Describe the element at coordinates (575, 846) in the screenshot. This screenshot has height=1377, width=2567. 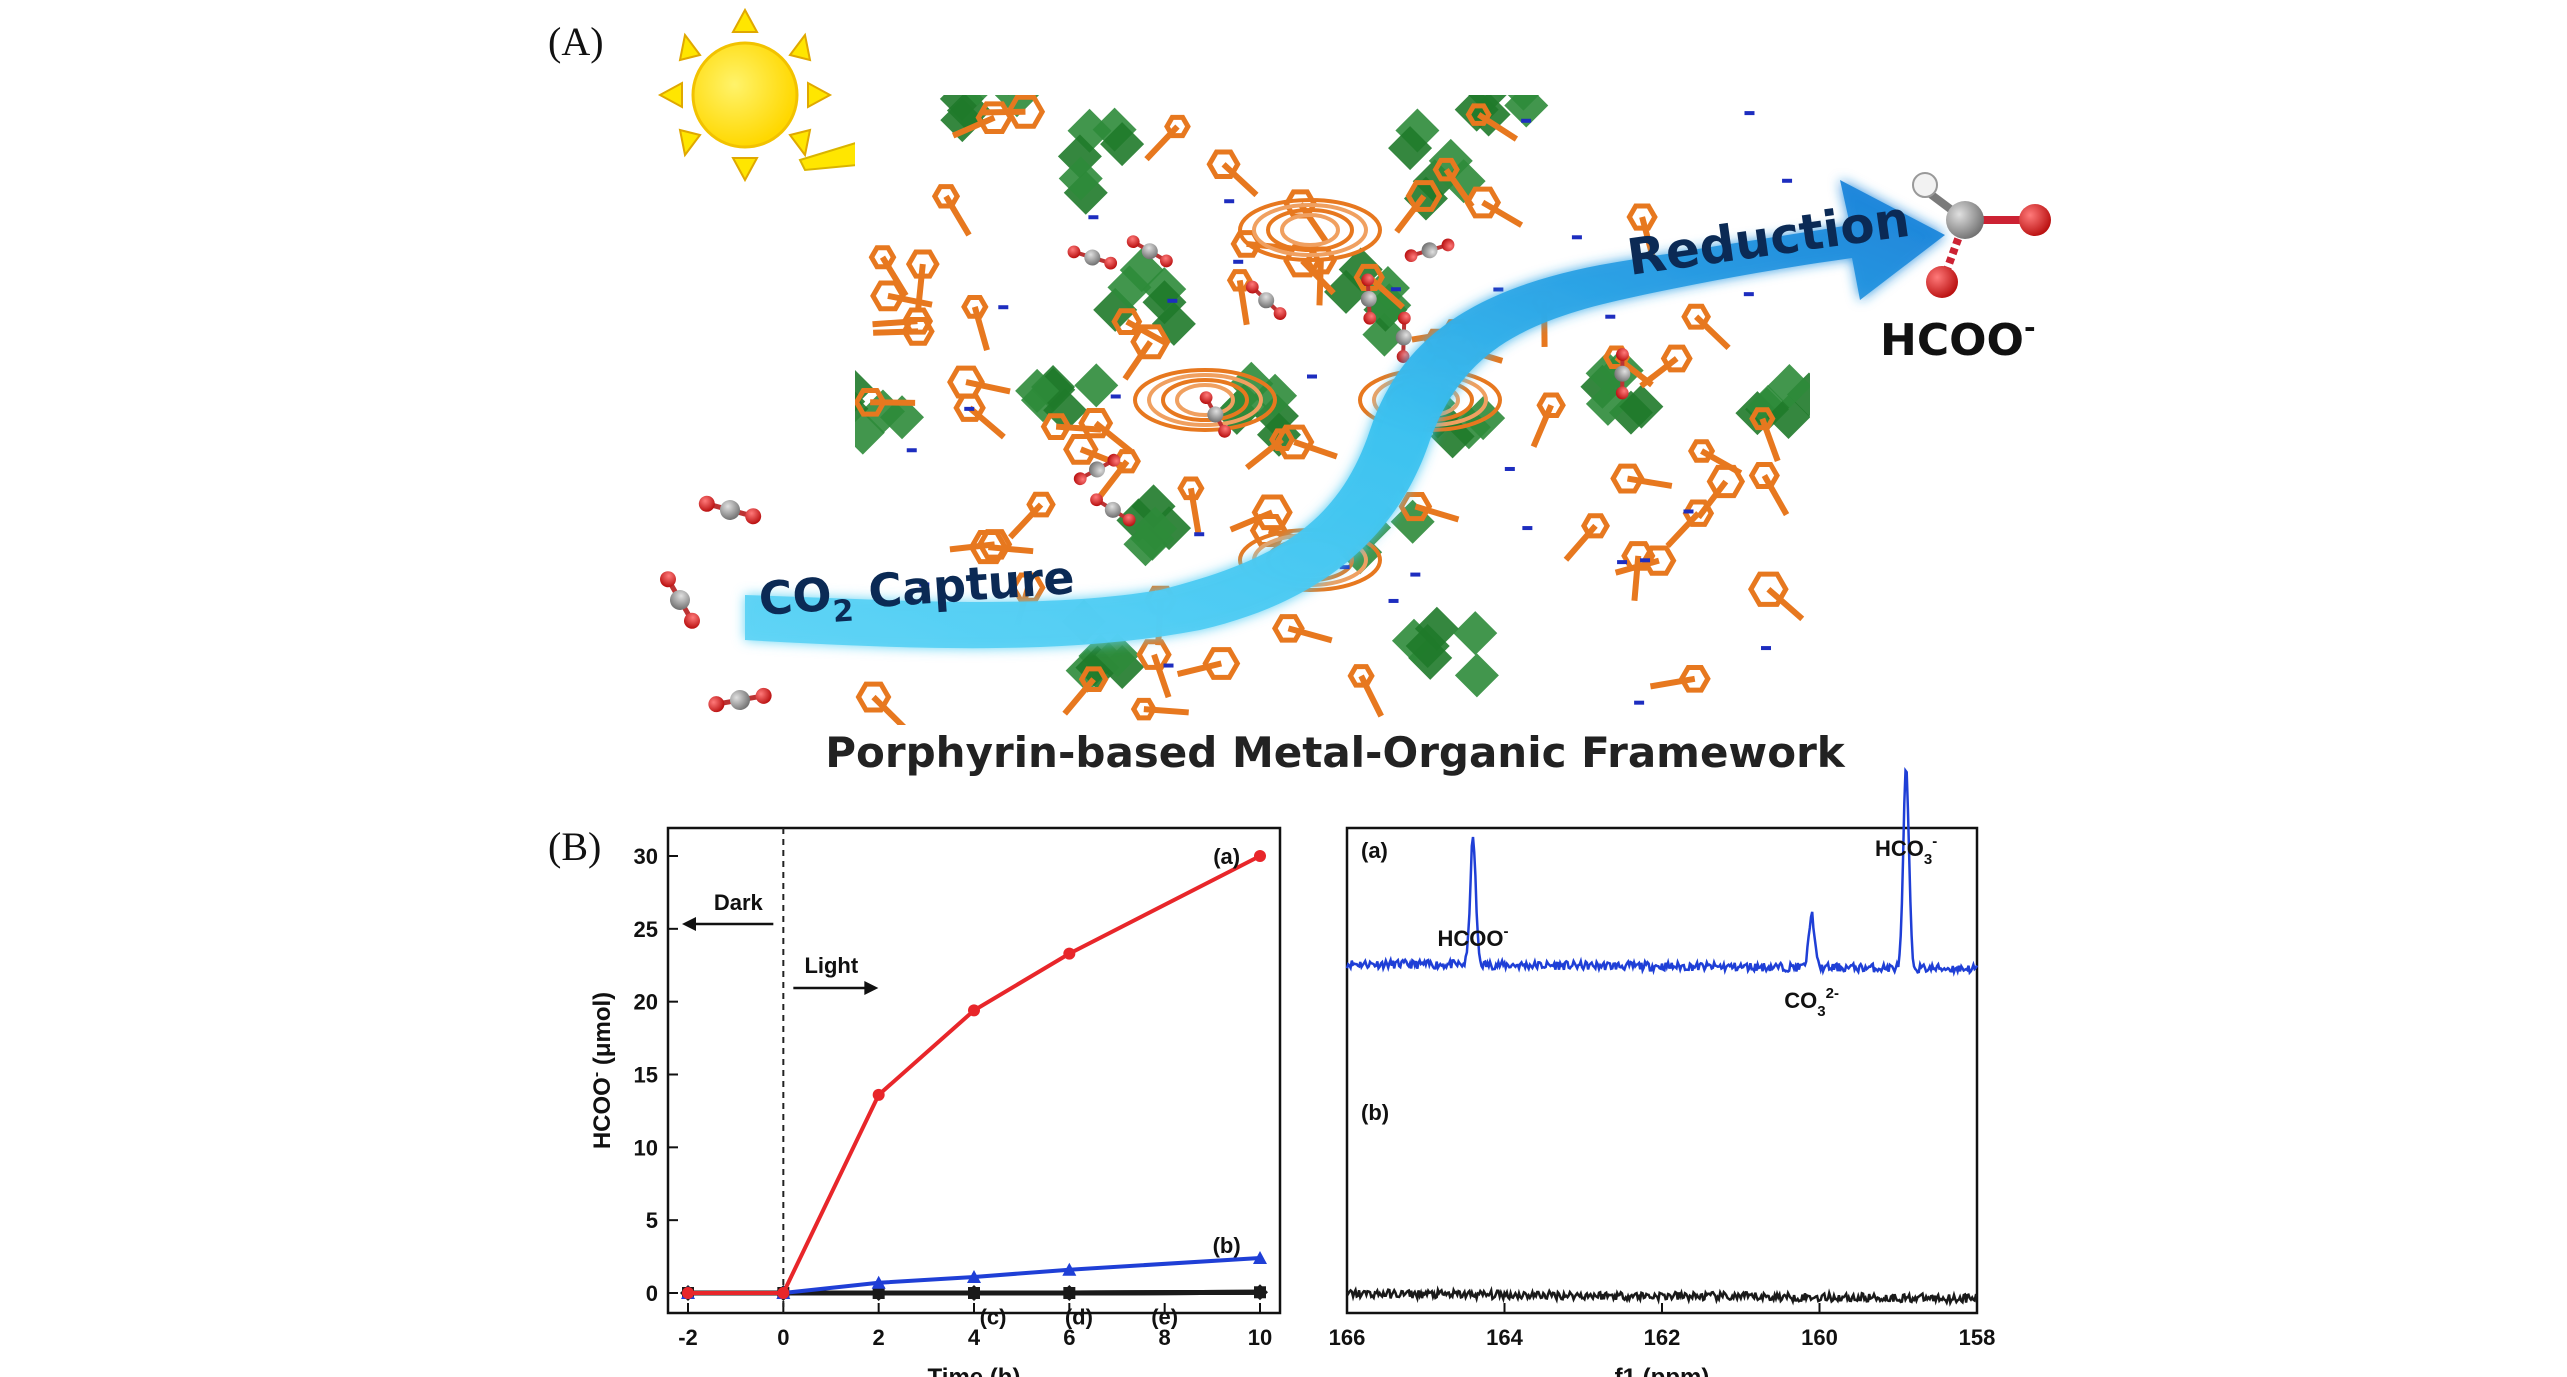
I see `panel-b-label: (B)` at that location.